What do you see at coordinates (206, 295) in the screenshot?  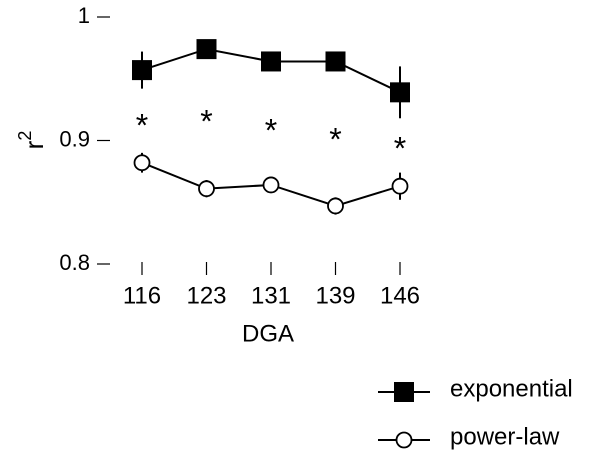 I see `x-tick-label: 123` at bounding box center [206, 295].